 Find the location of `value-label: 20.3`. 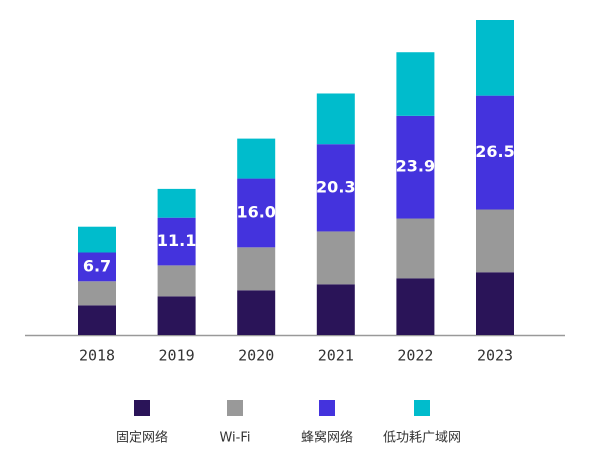

value-label: 20.3 is located at coordinates (335, 186).